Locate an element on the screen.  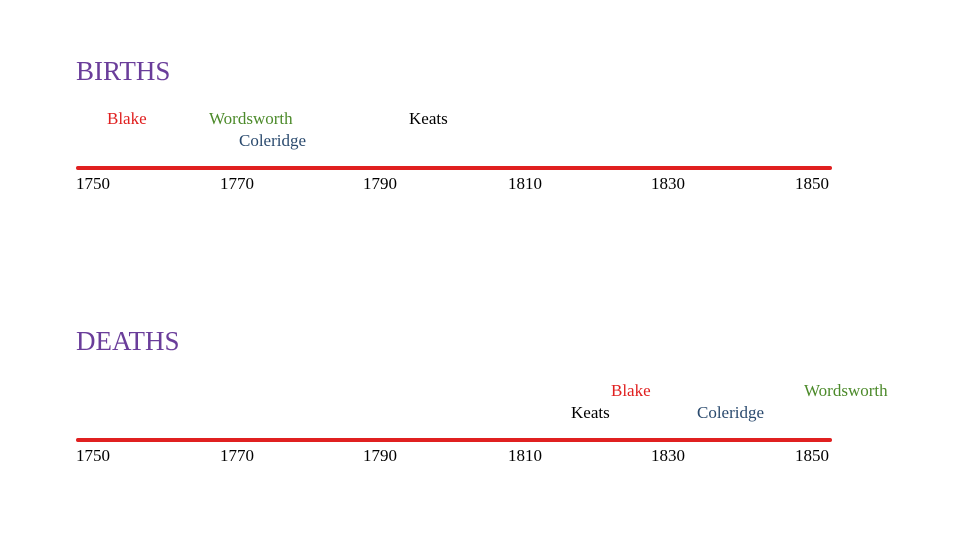
deaths-timeline-line is located at coordinates (454, 440).